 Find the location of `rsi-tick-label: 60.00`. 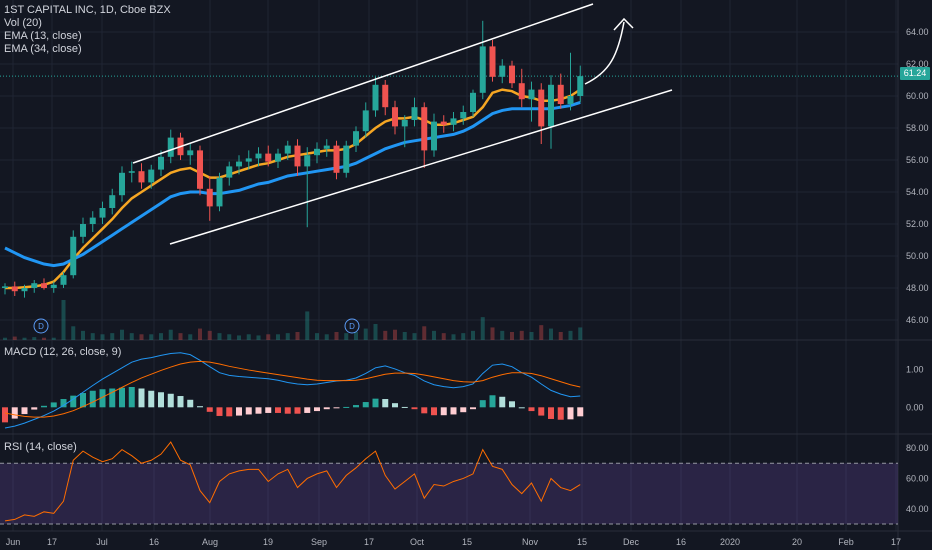

rsi-tick-label: 60.00 is located at coordinates (917, 478).